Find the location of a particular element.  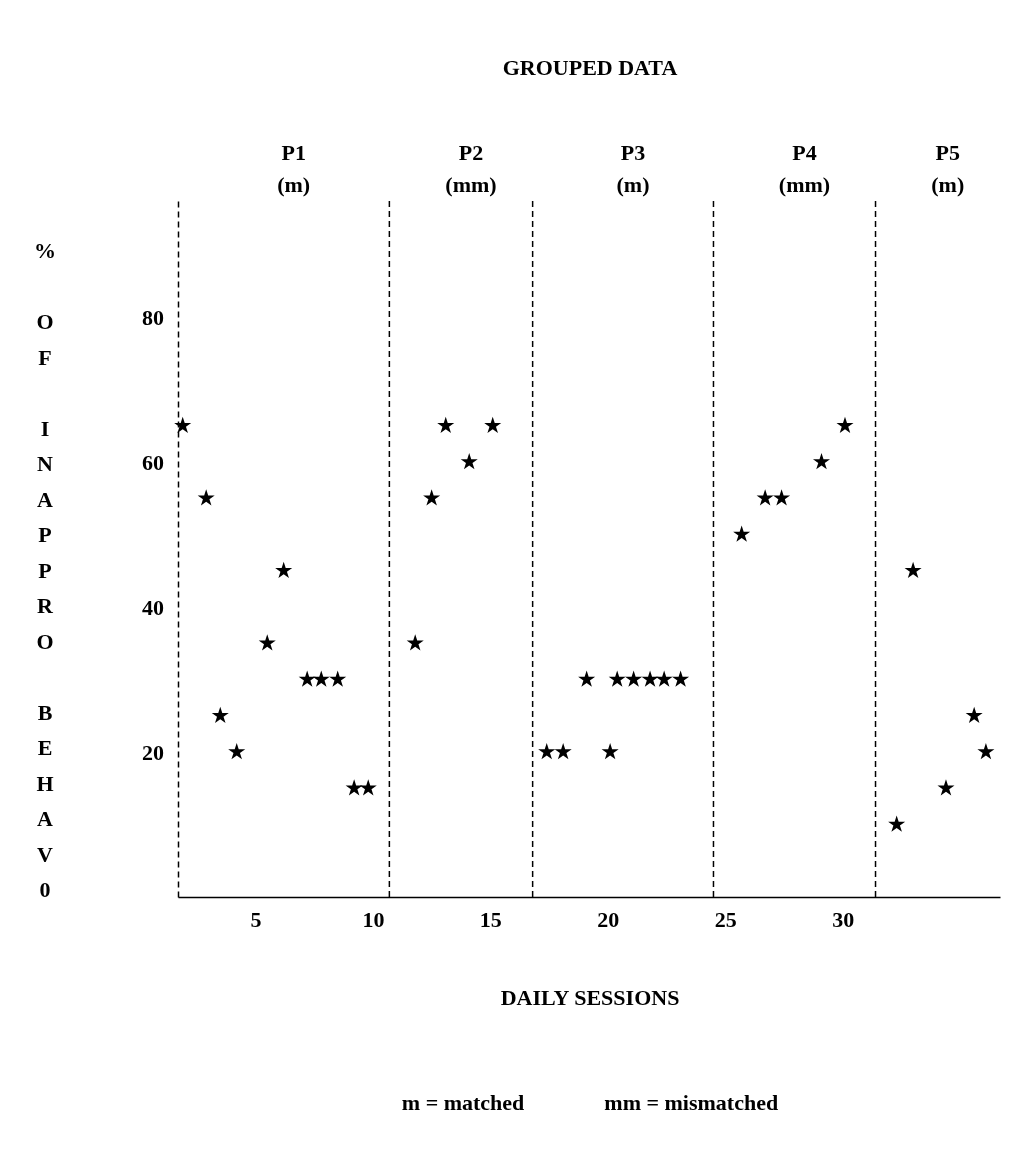

x-tick-label: 10 is located at coordinates (373, 919).